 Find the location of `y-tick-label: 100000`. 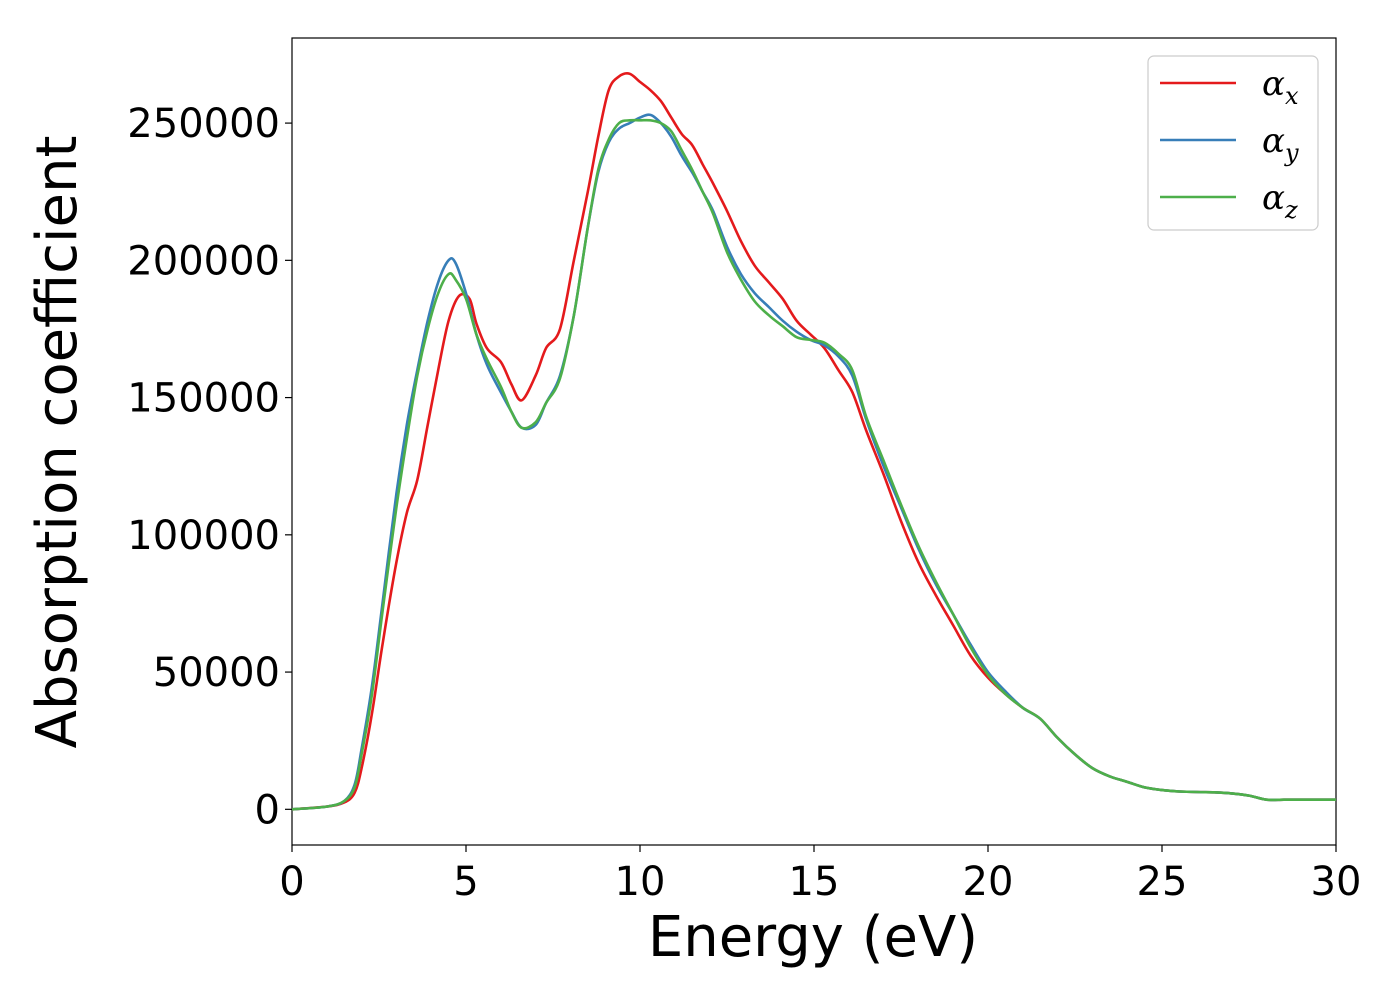

y-tick-label: 100000 is located at coordinates (203, 536).